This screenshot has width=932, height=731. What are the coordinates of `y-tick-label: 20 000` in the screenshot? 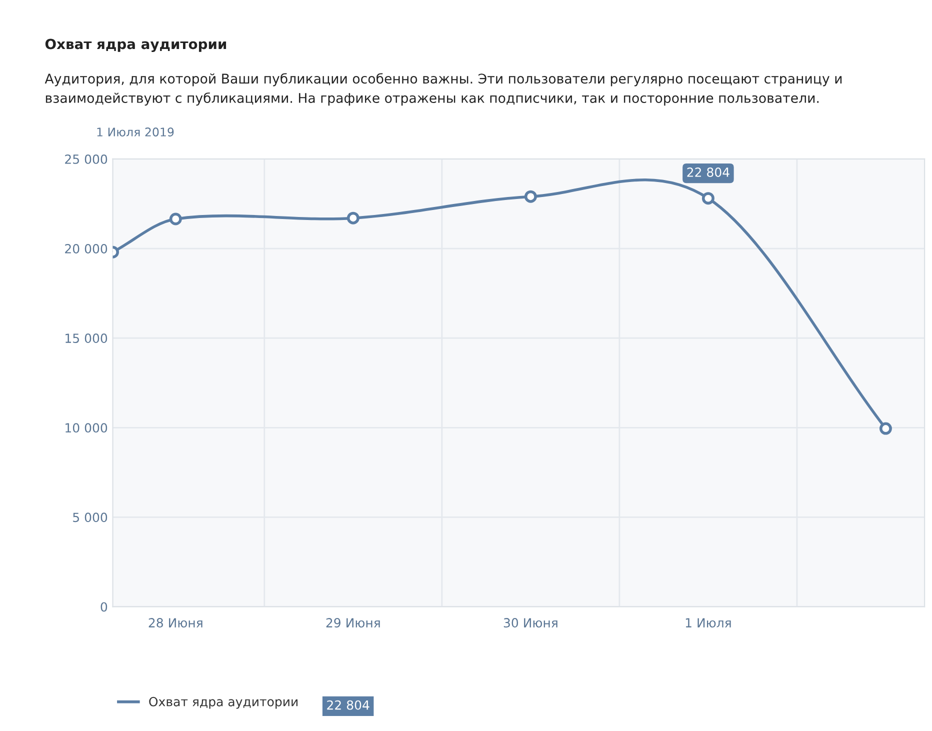 It's located at (86, 249).